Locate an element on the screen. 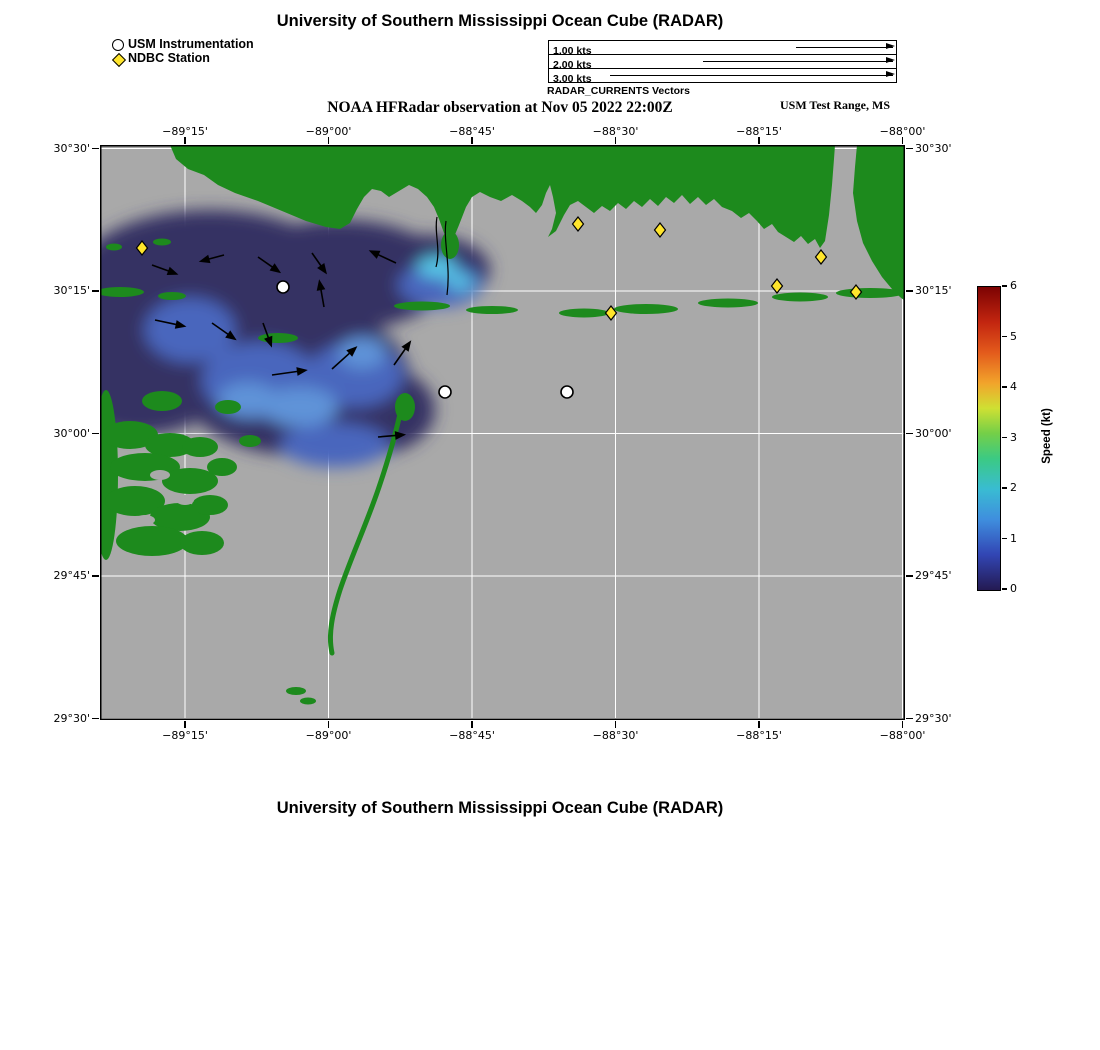  lat-tick-label-right: 30°15' is located at coordinates (933, 290).